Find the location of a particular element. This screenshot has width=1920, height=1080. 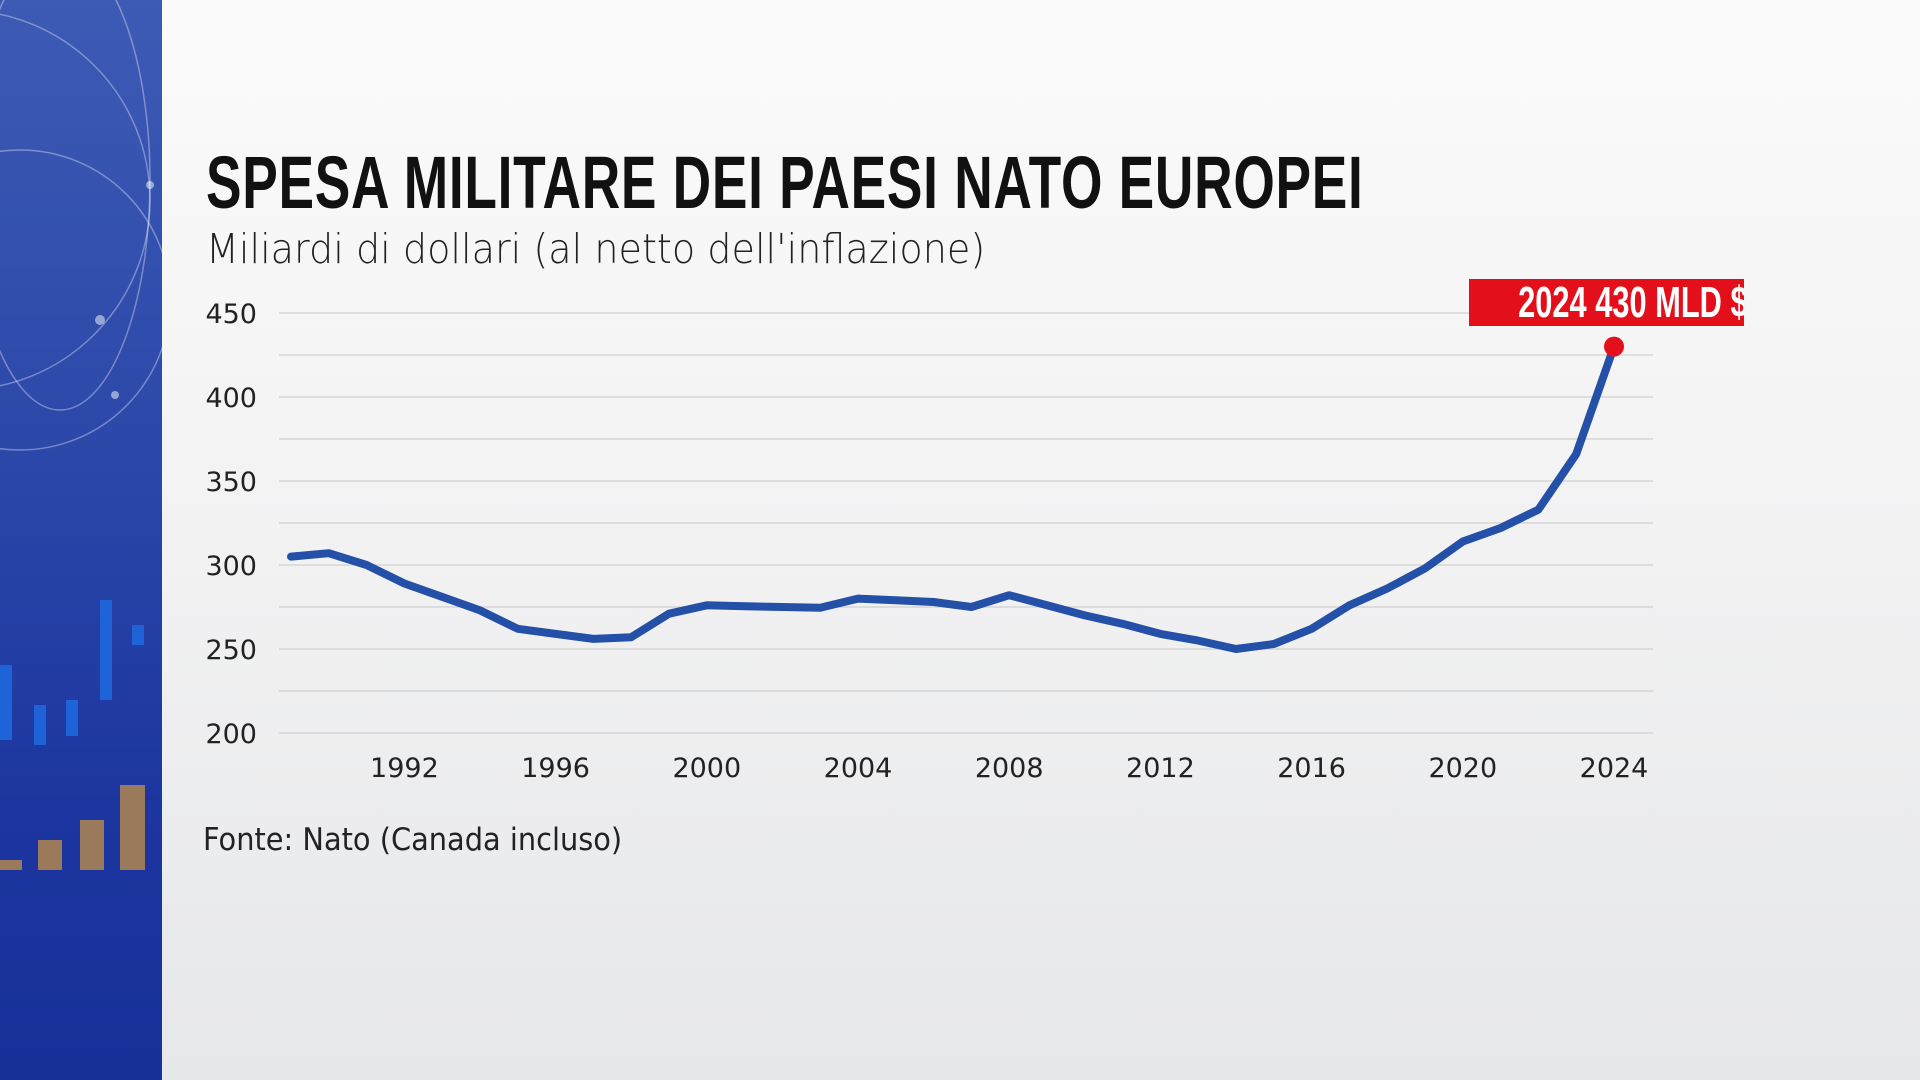

y-tick-label: 400 is located at coordinates (231, 398).